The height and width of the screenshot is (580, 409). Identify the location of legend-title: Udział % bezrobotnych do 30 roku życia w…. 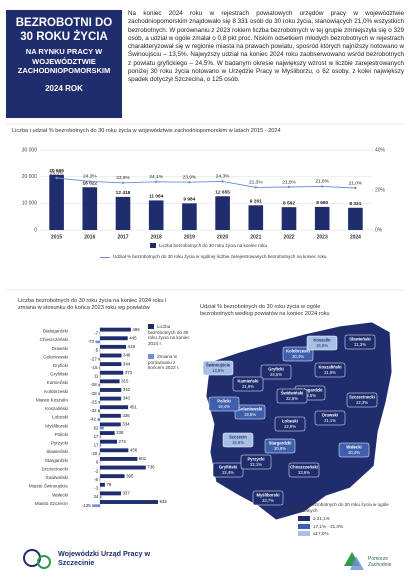
(339, 507).